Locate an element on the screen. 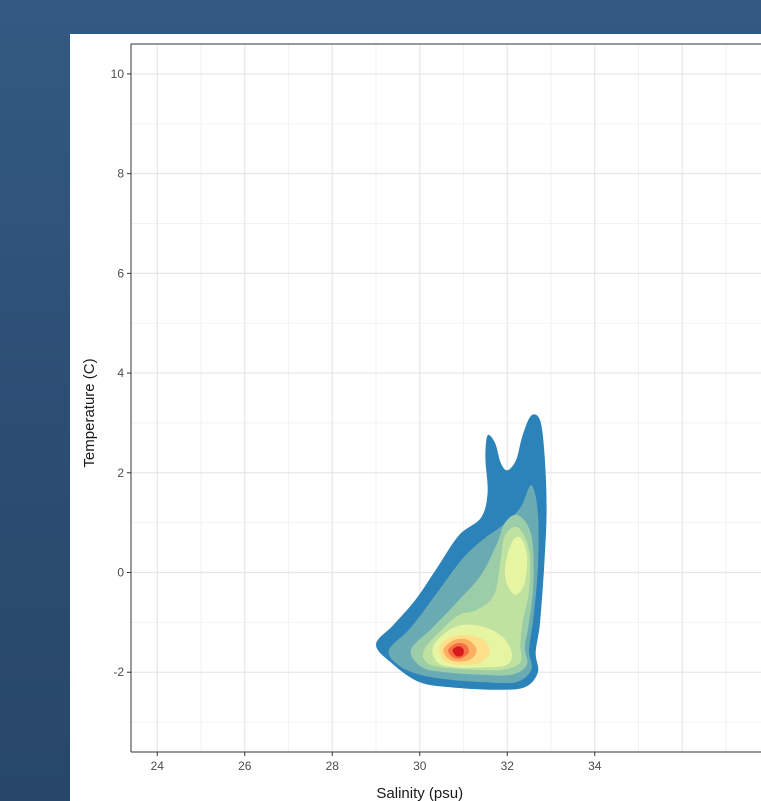  x-tick-label: 32 is located at coordinates (508, 766).